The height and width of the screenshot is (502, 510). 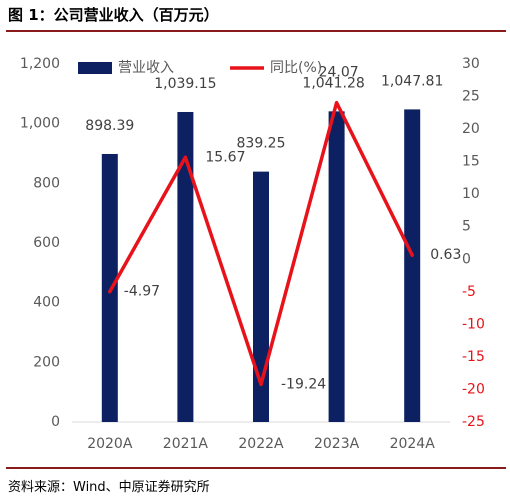 I want to click on yoy-data-label: 0.63, so click(x=445, y=255).